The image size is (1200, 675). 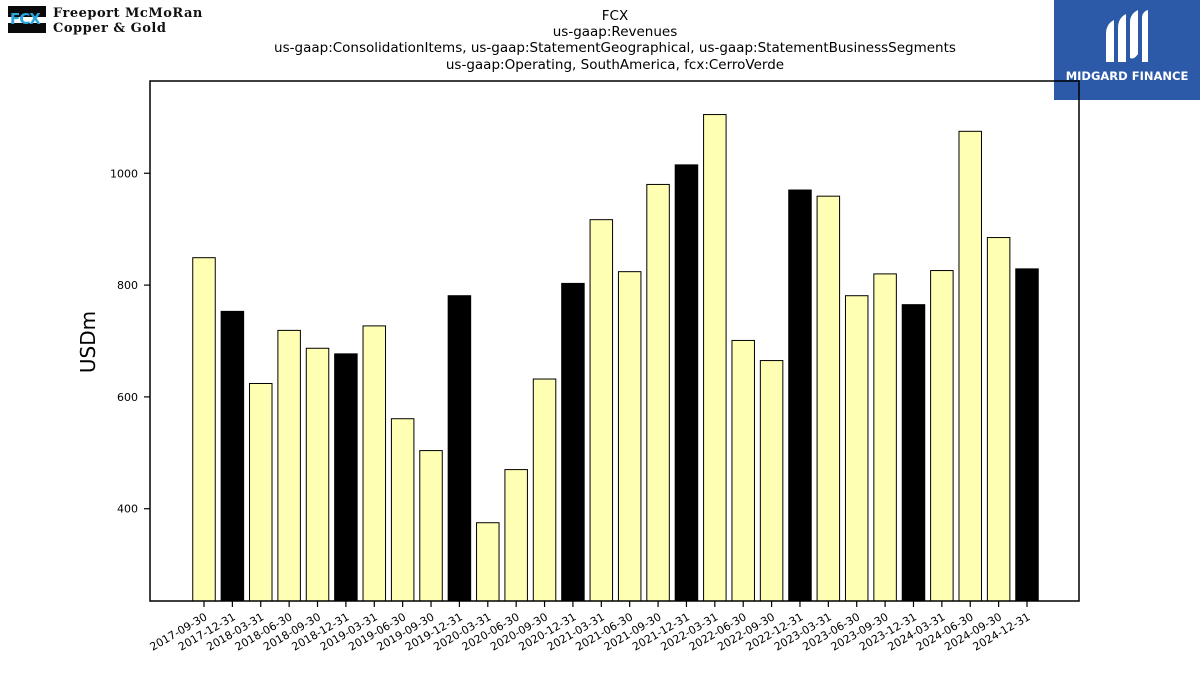 I want to click on y-tick-label: 400, so click(x=127, y=509).